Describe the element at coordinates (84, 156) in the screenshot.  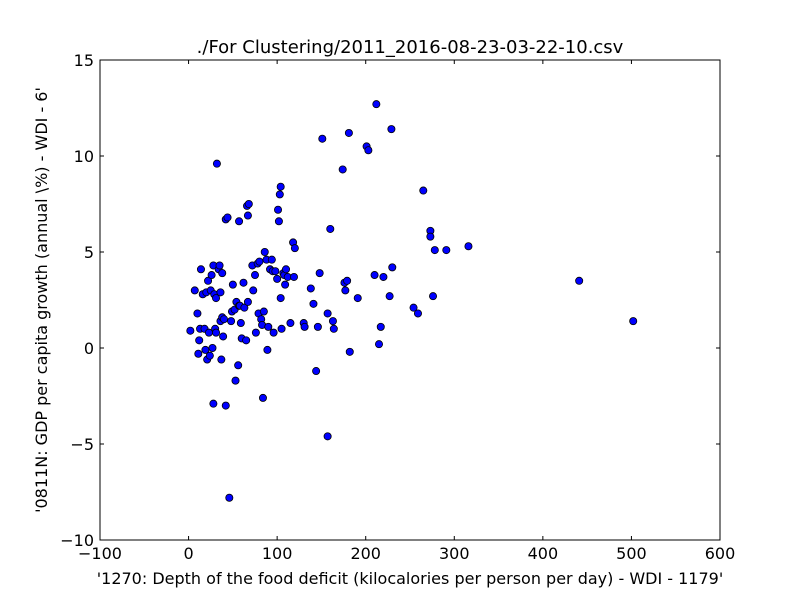
I see `y-tick-label: 10` at that location.